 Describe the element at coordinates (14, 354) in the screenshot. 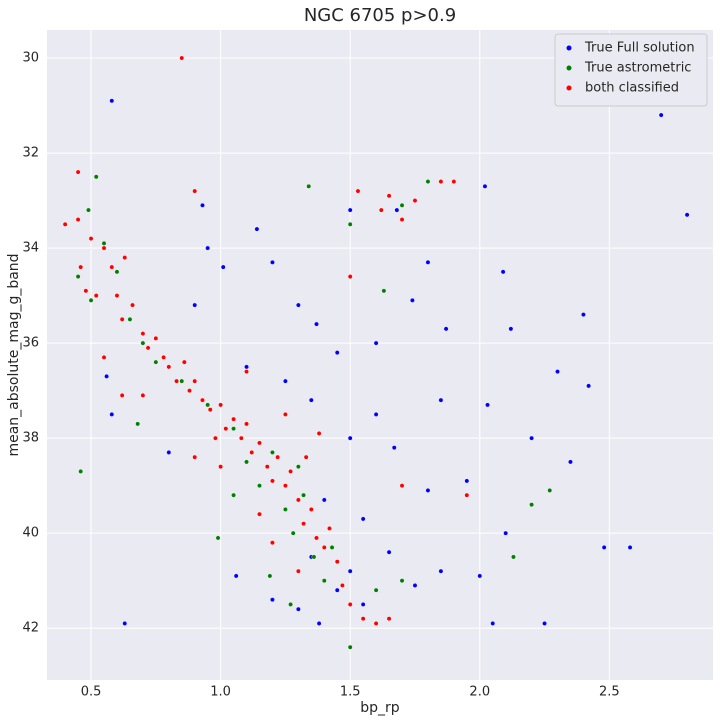

I see `y-axis-label: mean_absolute_mag_g_band` at that location.